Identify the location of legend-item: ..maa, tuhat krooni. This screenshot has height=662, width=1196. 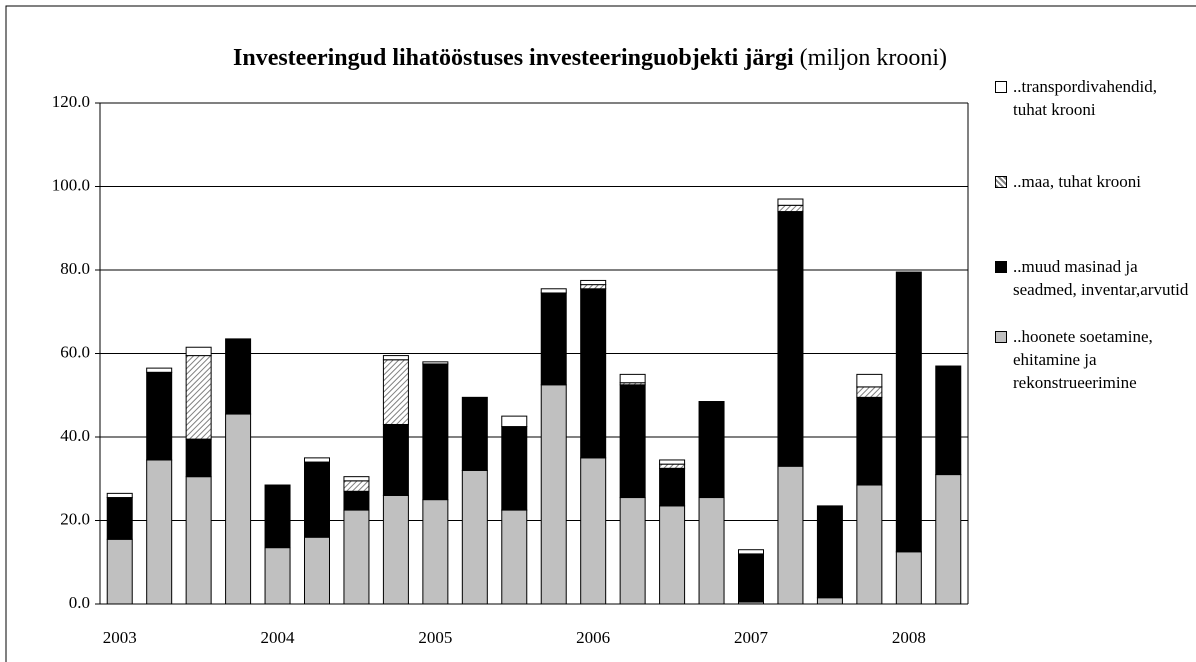
(1092, 181).